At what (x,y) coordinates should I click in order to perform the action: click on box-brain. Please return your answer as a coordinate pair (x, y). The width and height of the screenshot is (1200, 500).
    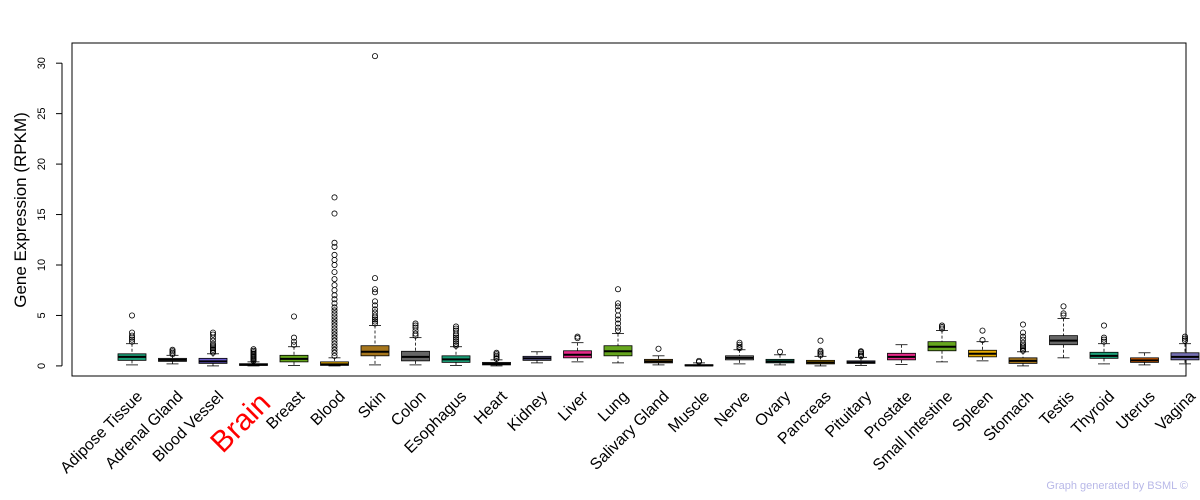
    Looking at the image, I should click on (253, 356).